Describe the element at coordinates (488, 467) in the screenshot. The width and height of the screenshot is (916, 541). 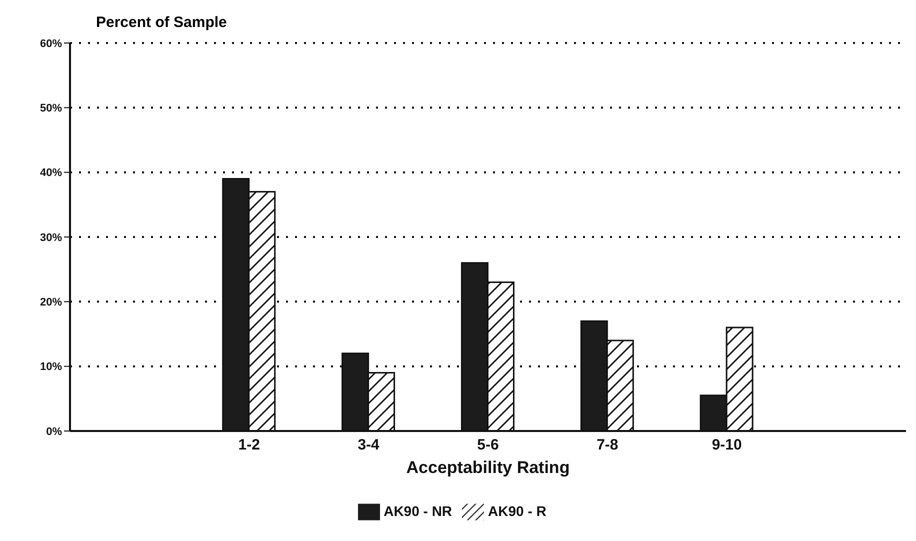
I see `x-axis-title: Acceptability Rating` at that location.